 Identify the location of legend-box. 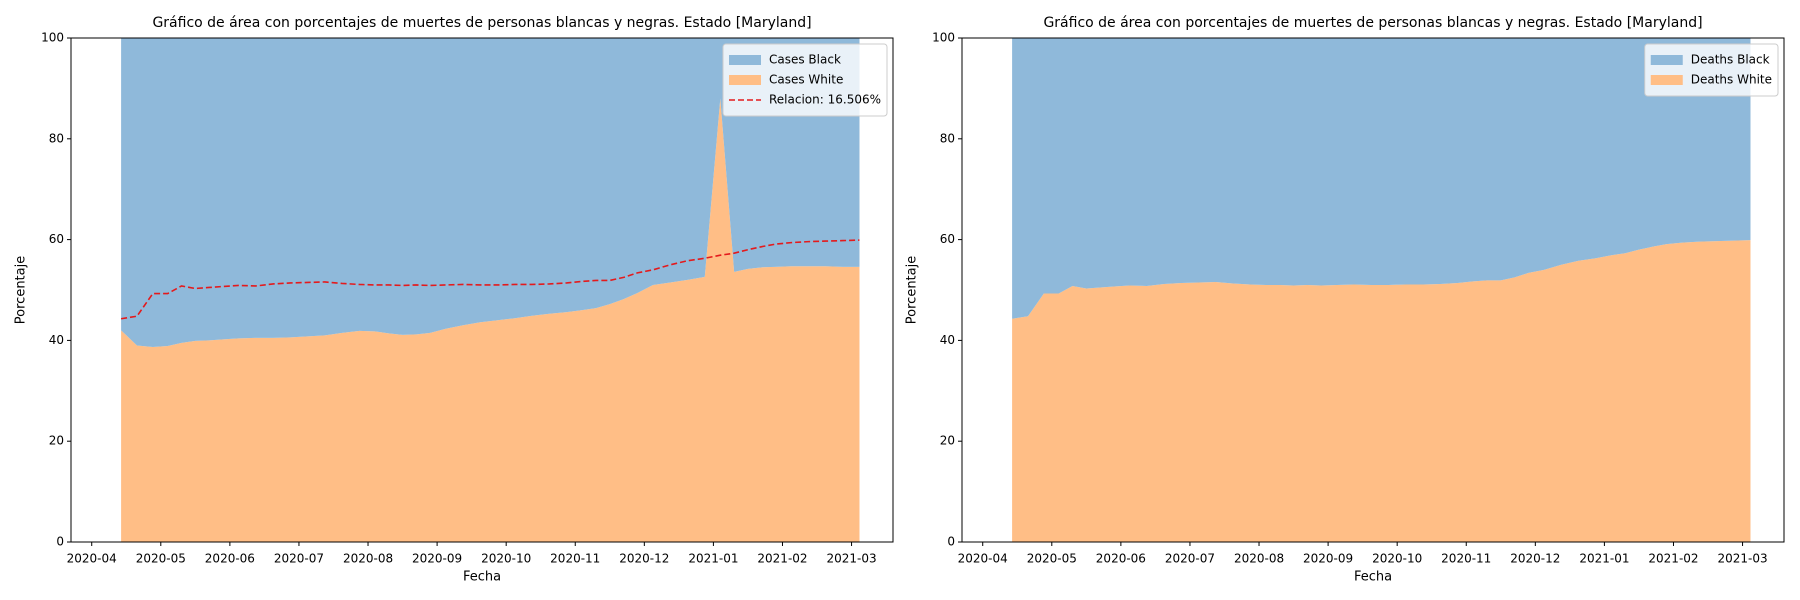
(805, 80).